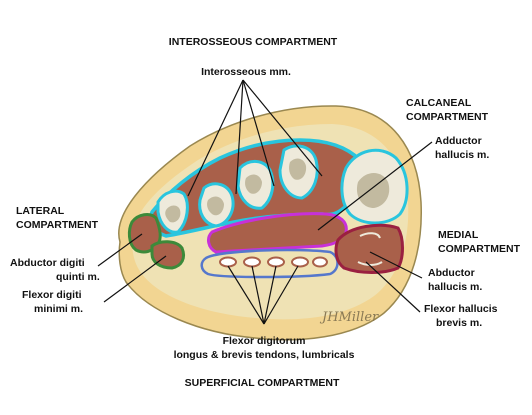 Image resolution: width=532 pixels, height=415 pixels. I want to click on abductor-digiti-label-1: Abductor digiti, so click(47, 263).